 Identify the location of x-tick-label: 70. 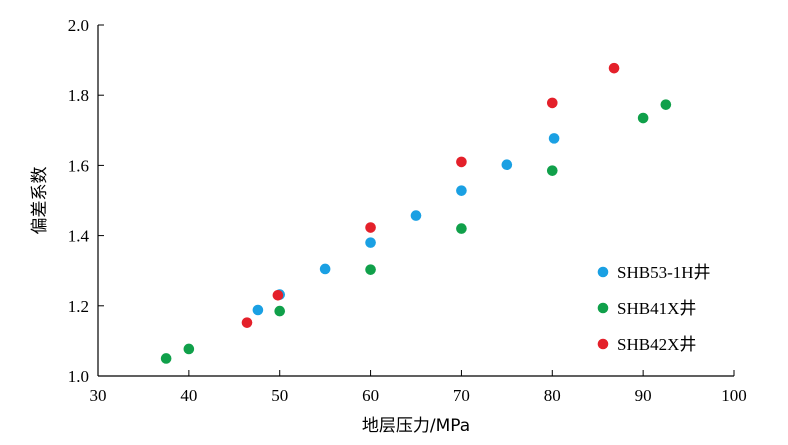
(461, 395).